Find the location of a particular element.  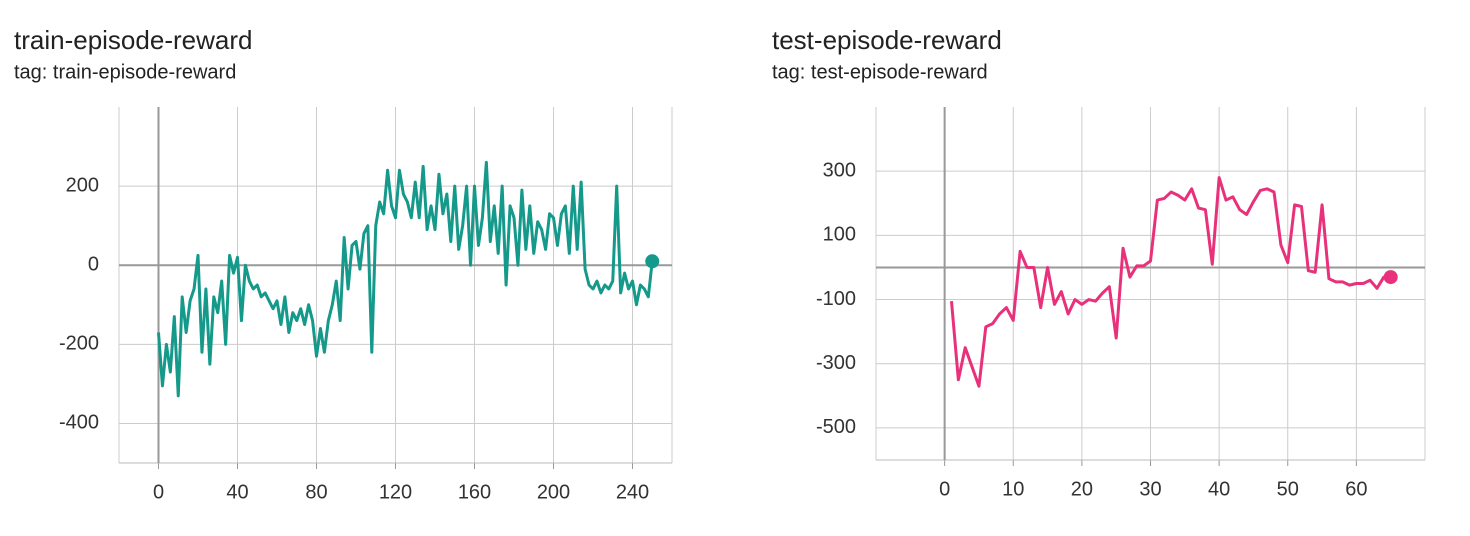

x-tick-label: 80 is located at coordinates (316, 492).